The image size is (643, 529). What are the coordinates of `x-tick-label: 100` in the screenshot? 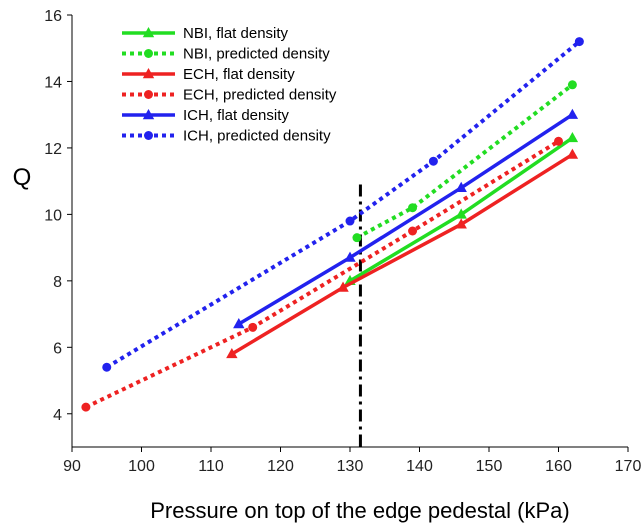 It's located at (141, 466).